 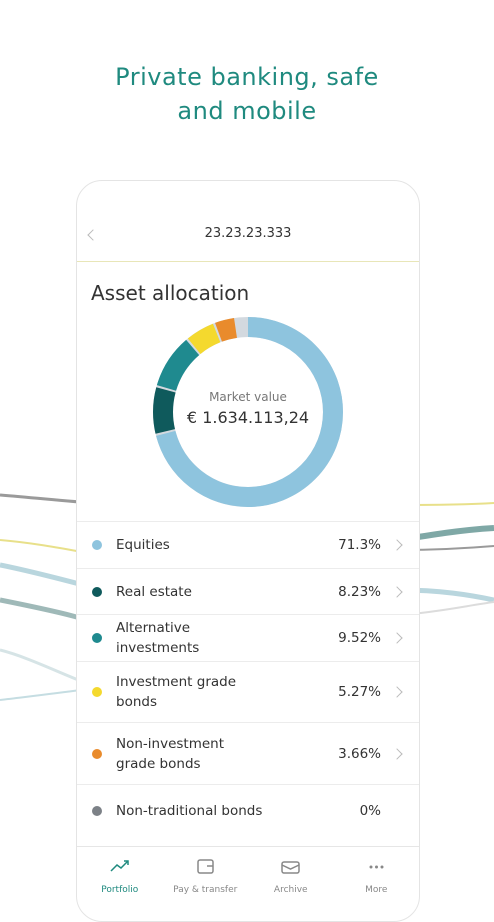 What do you see at coordinates (359, 638) in the screenshot?
I see `row-value: 9.52%` at bounding box center [359, 638].